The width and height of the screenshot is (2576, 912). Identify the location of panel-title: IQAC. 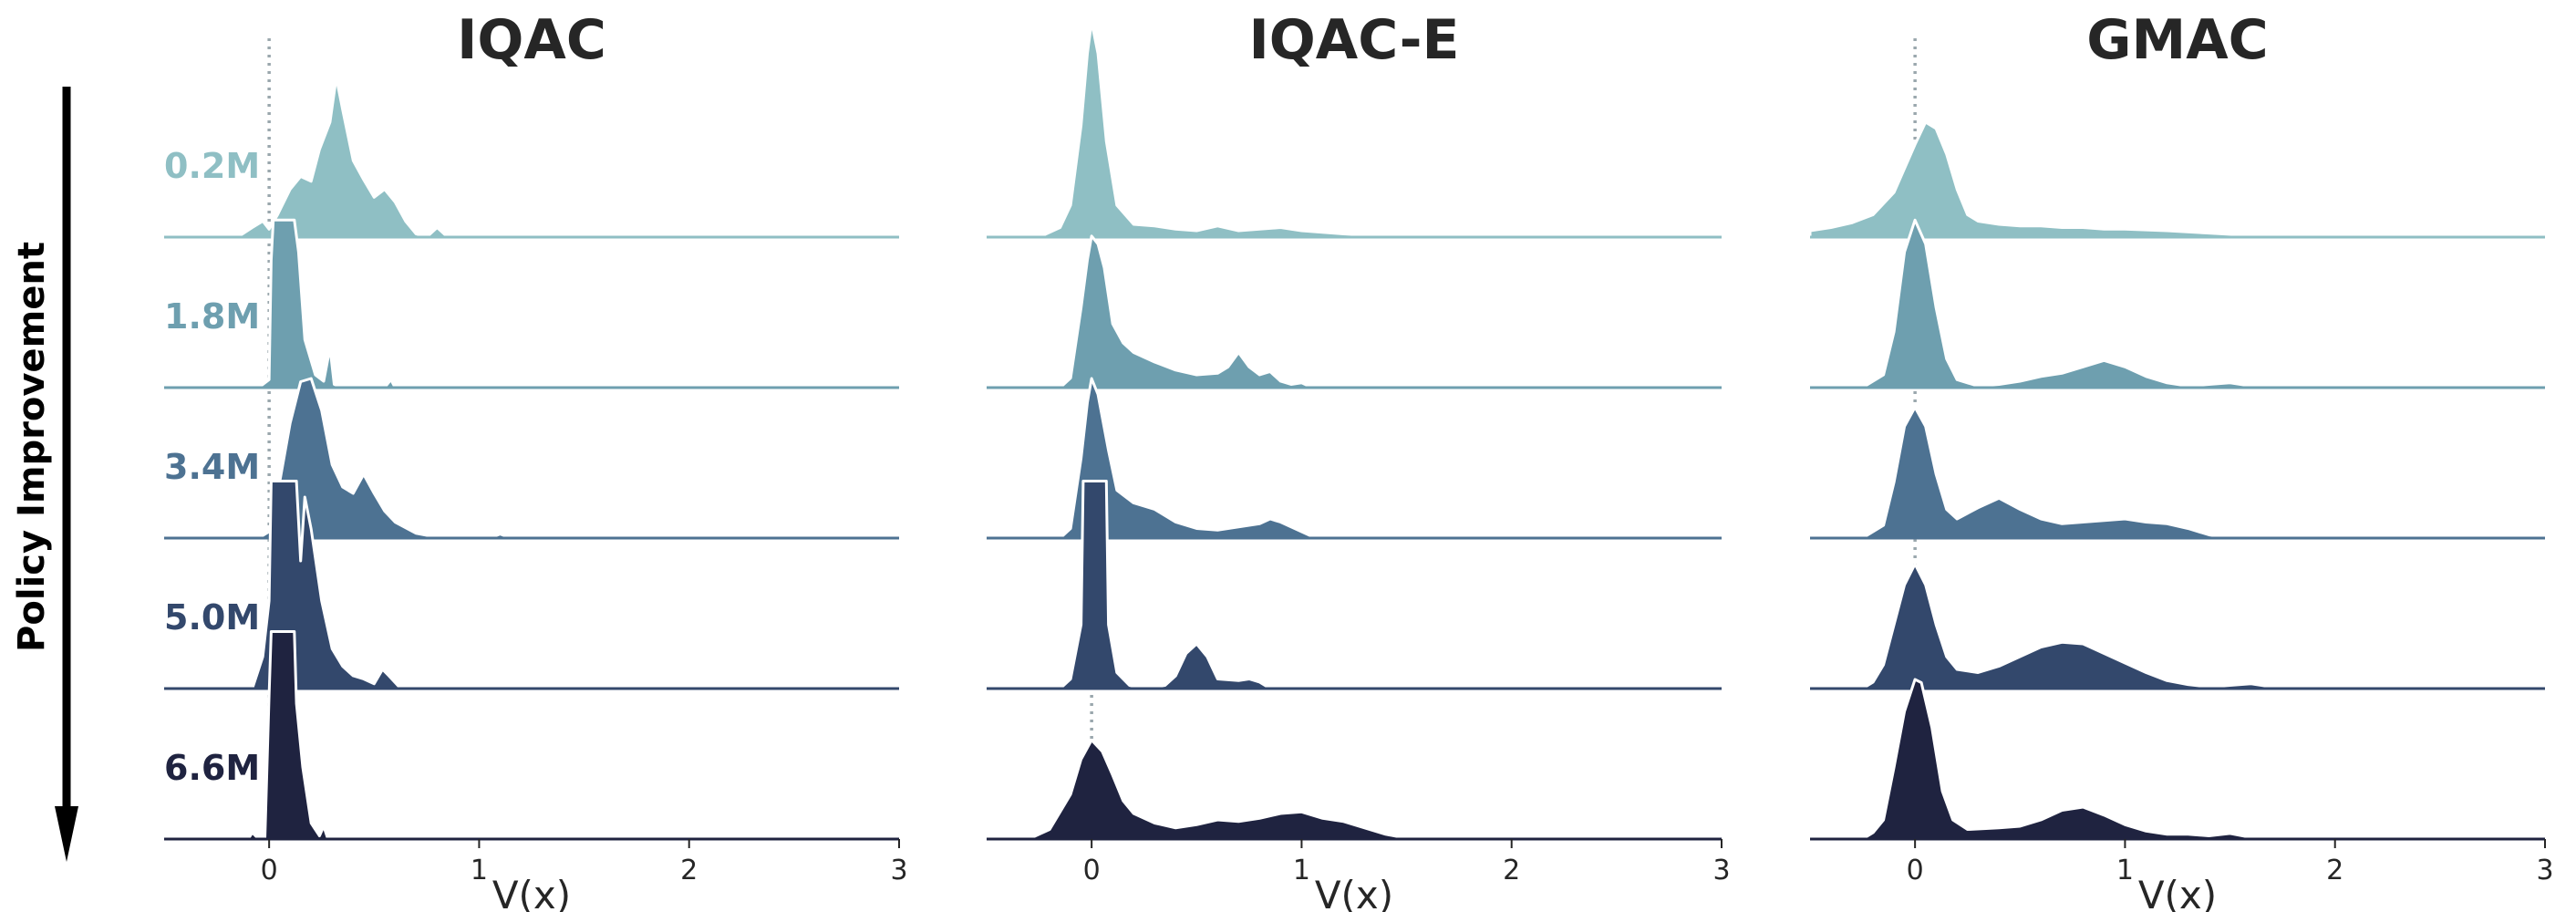
(531, 40).